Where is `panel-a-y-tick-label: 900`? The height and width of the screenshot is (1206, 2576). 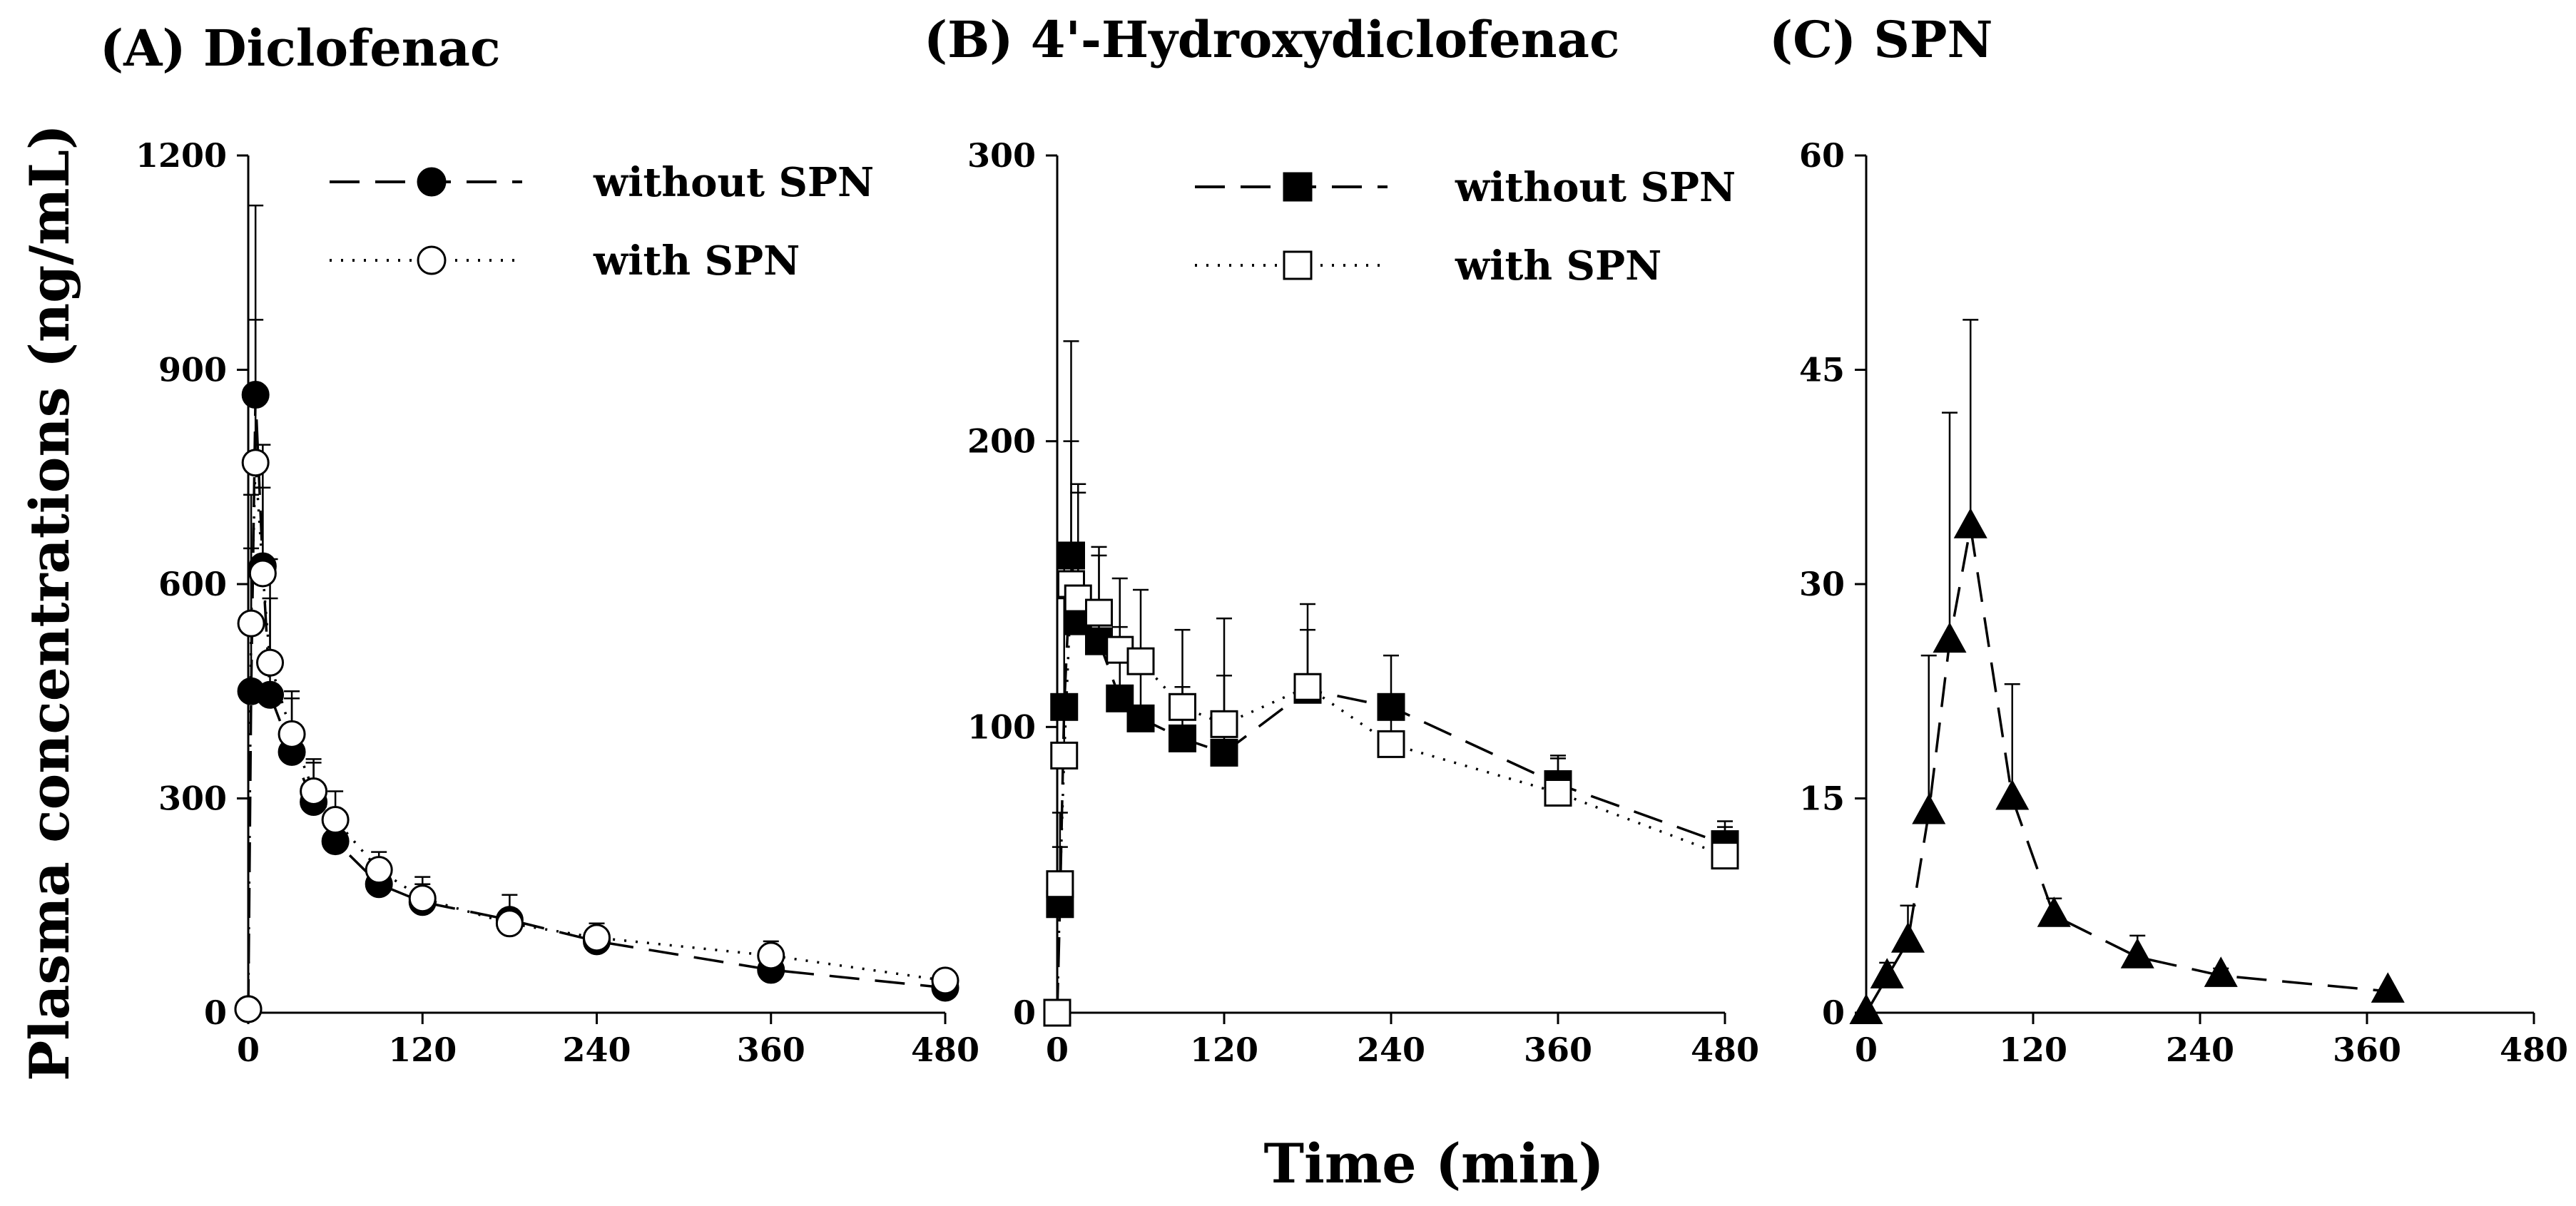 panel-a-y-tick-label: 900 is located at coordinates (192, 370).